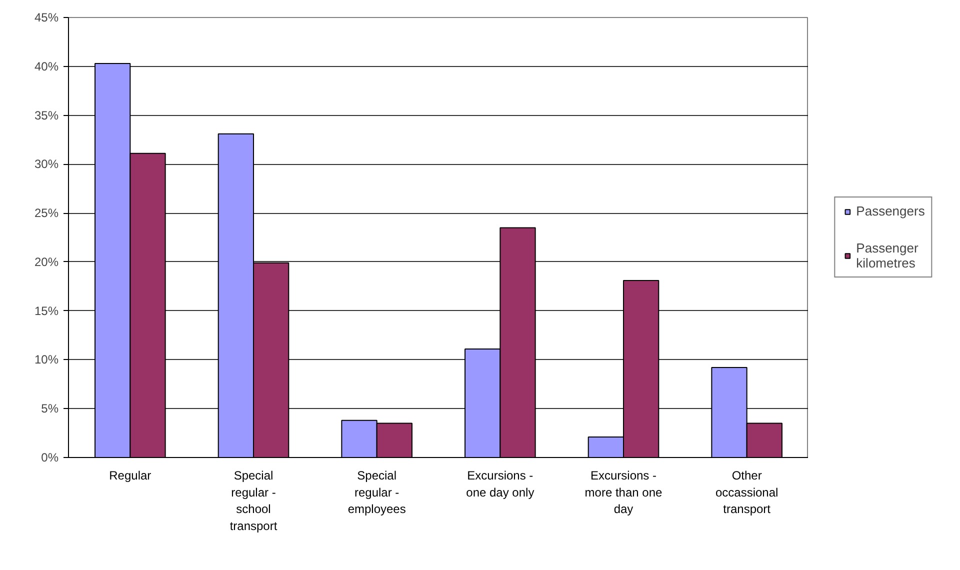 This screenshot has height=570, width=960. Describe the element at coordinates (130, 475) in the screenshot. I see `x-tick-label: Regular` at that location.